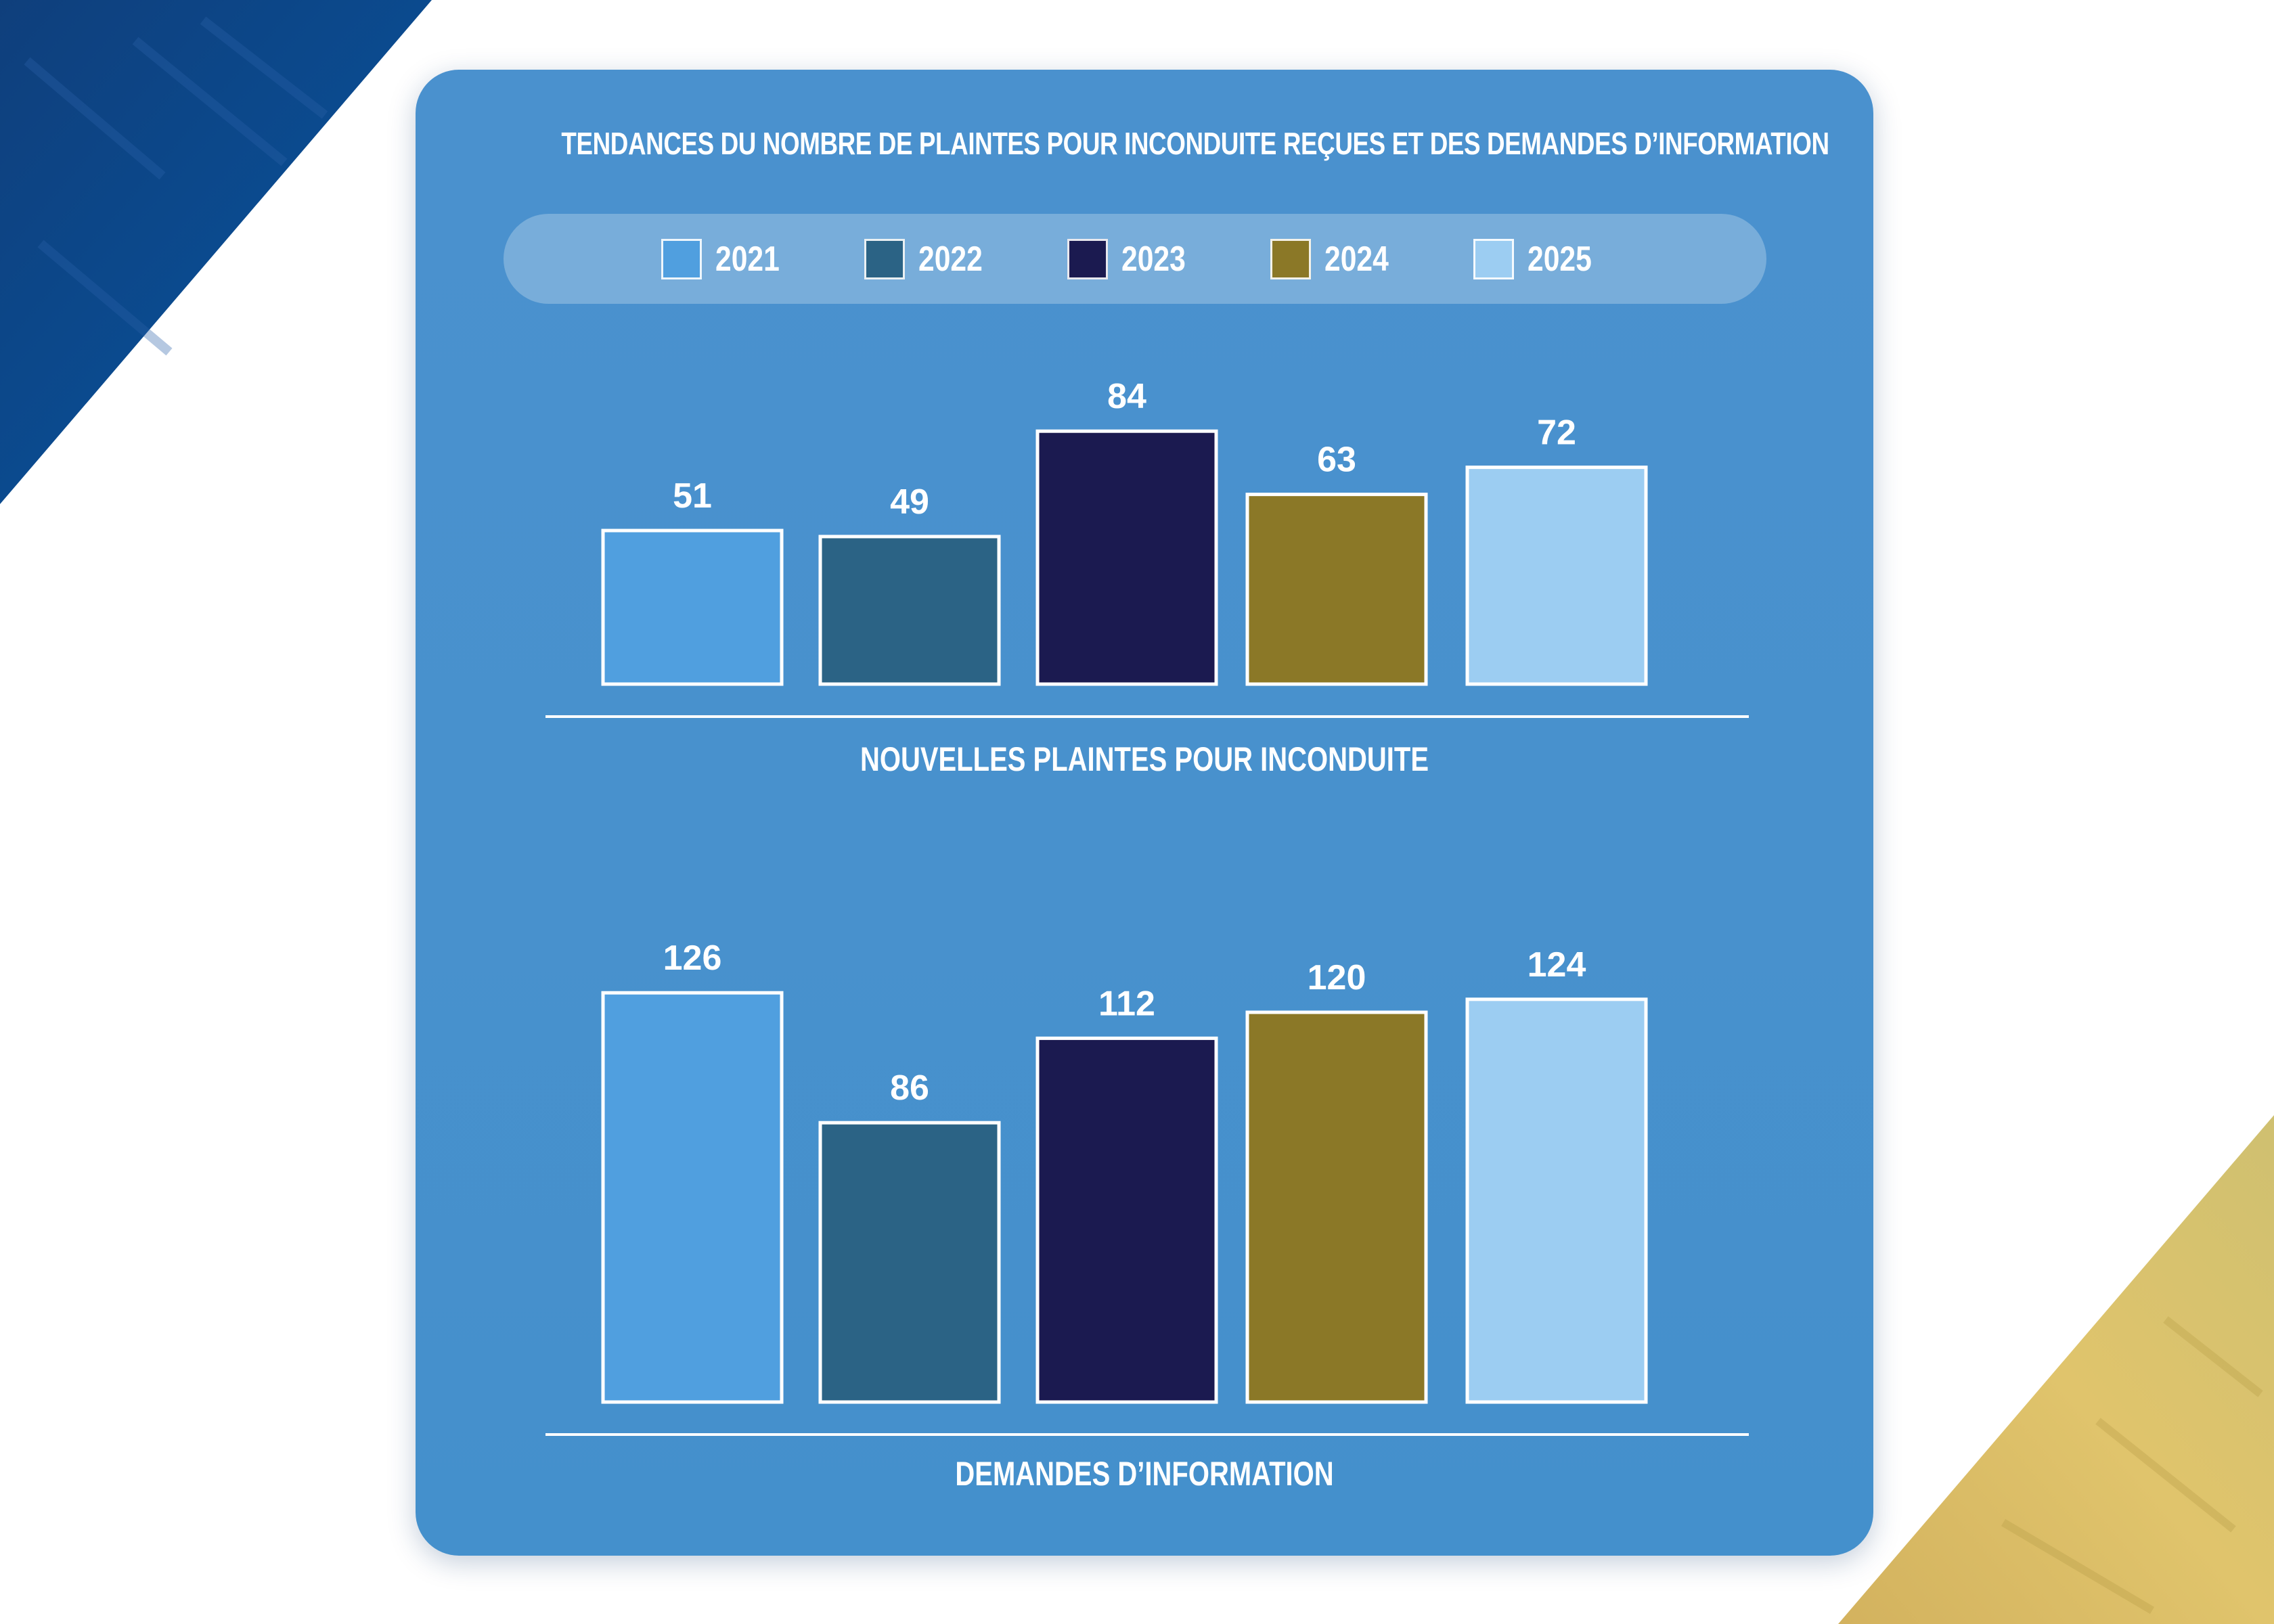 The image size is (2274, 1624). I want to click on chart-1-title: NOUVELLES PLAINTES POUR INCONDUITE, so click(1144, 759).